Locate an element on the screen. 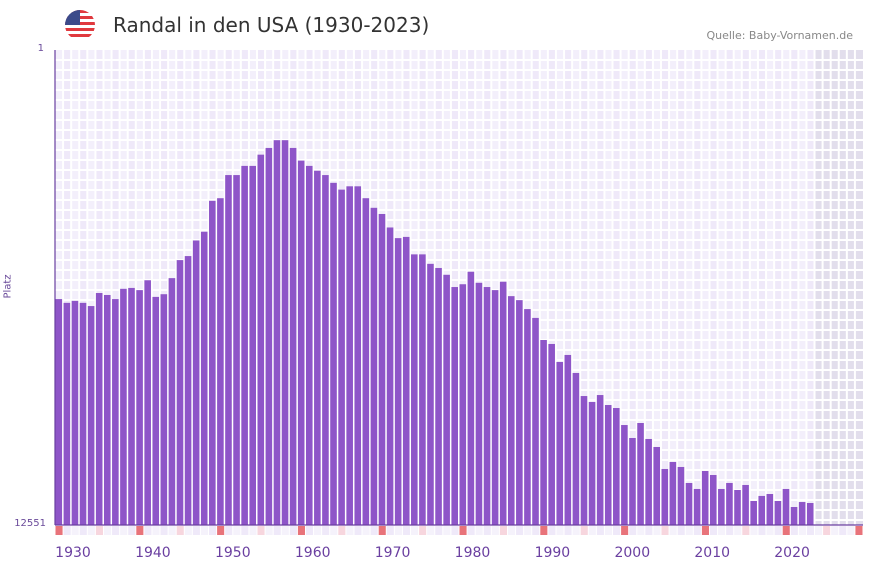 This screenshot has height=567, width=873. bar-1962 is located at coordinates (317, 348).